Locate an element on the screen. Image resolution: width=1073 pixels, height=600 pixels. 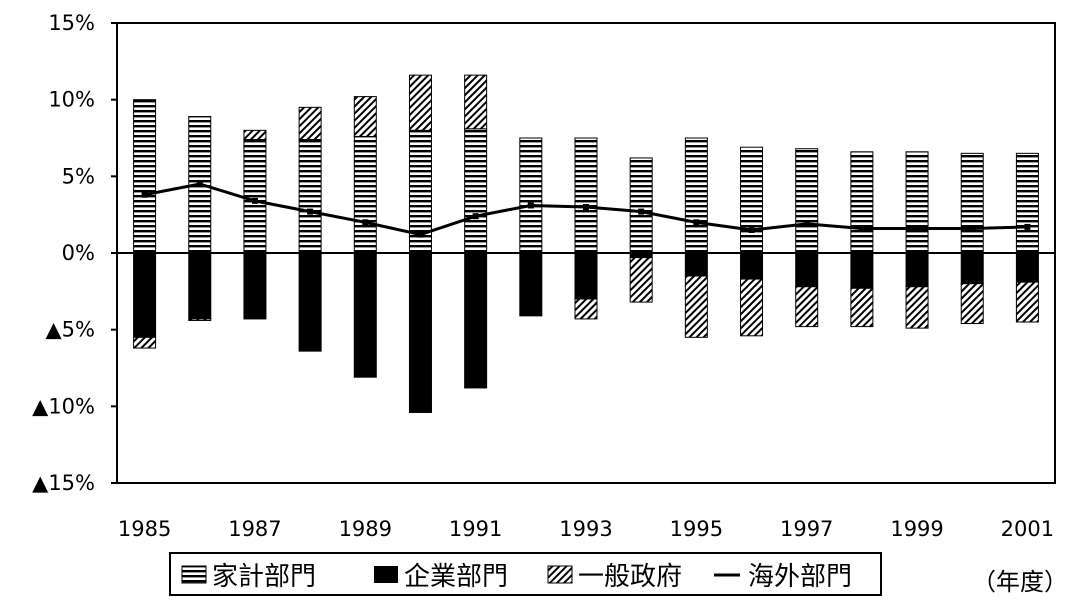
bar-corporate-2001 is located at coordinates (1027, 267).